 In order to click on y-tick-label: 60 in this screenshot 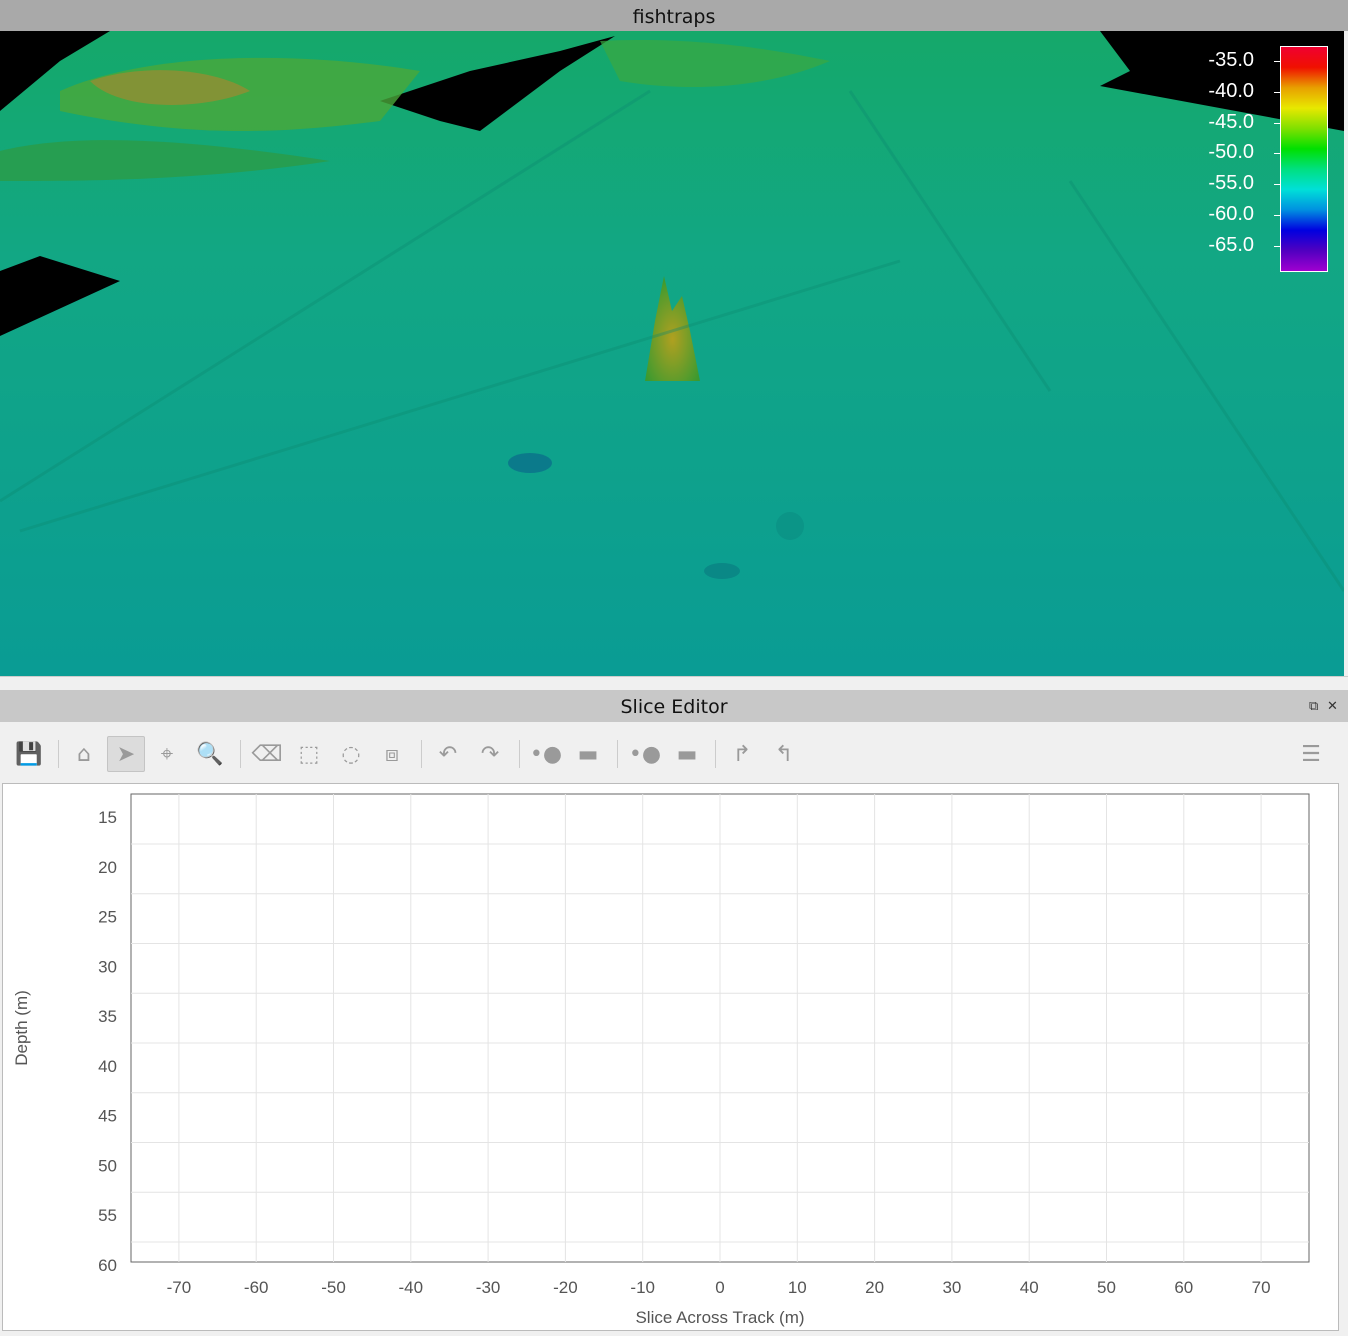, I will do `click(107, 1265)`.